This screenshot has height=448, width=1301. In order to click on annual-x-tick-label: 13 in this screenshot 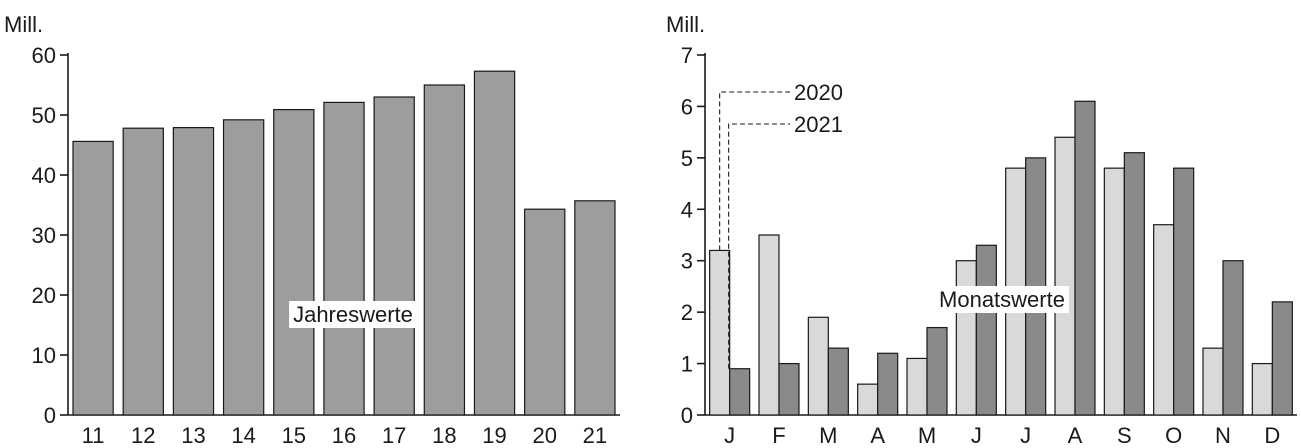, I will do `click(193, 435)`.